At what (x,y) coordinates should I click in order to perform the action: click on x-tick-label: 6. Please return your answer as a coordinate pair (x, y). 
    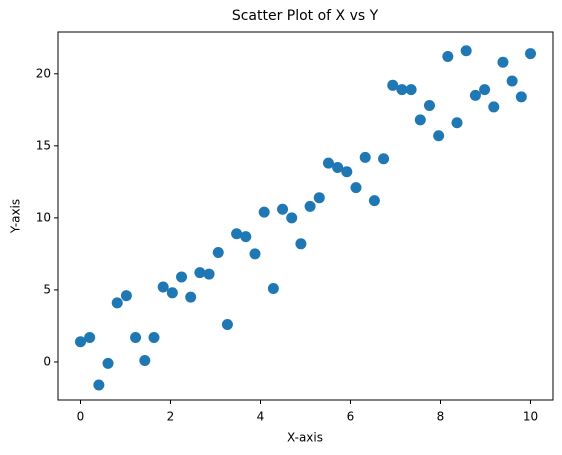
    Looking at the image, I should click on (351, 417).